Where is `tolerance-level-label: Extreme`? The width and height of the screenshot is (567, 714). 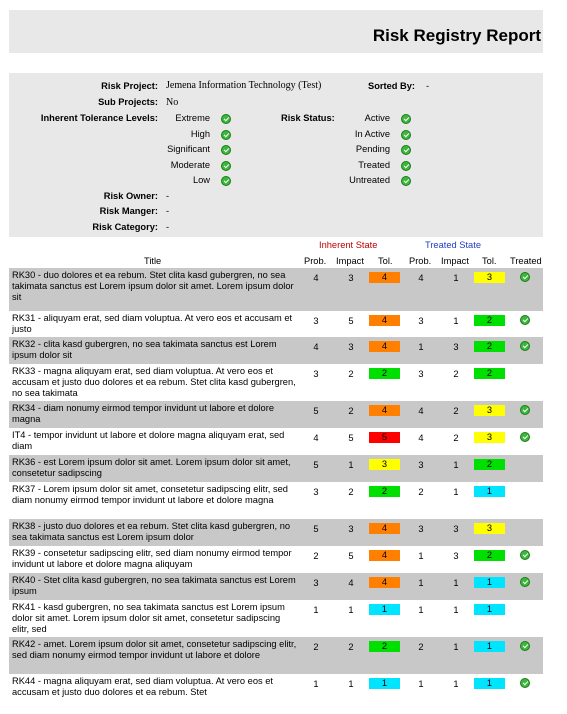 tolerance-level-label: Extreme is located at coordinates (192, 118).